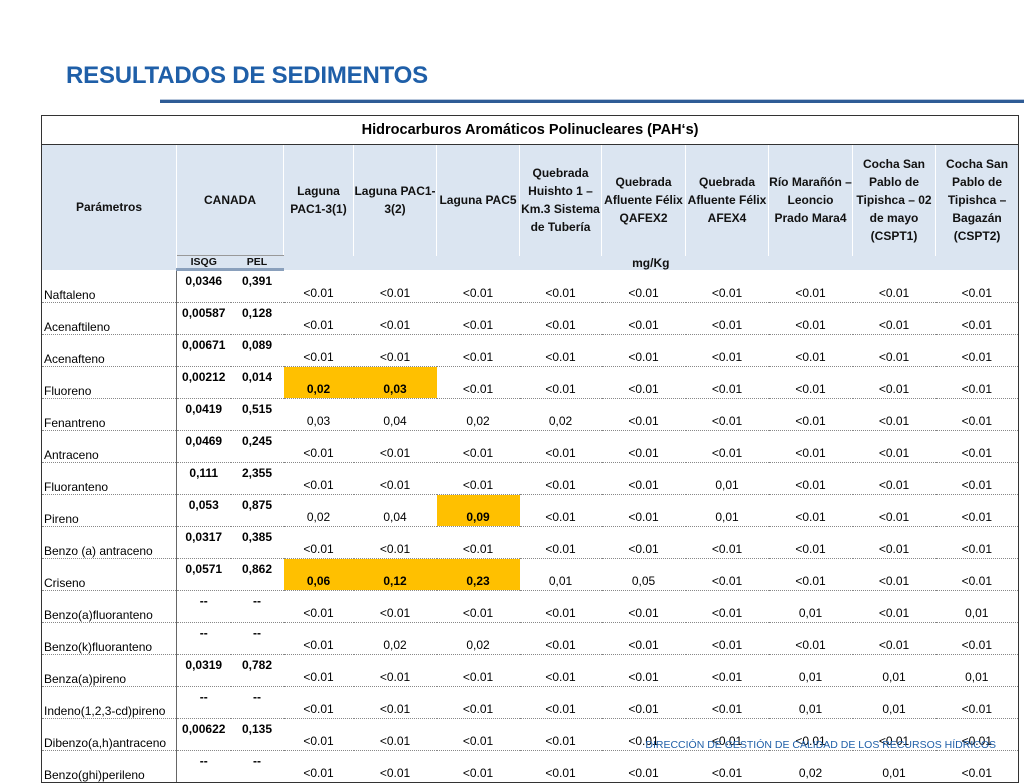 This screenshot has height=783, width=1024. I want to click on site-header: Laguna PAC1-3(1), so click(318, 200).